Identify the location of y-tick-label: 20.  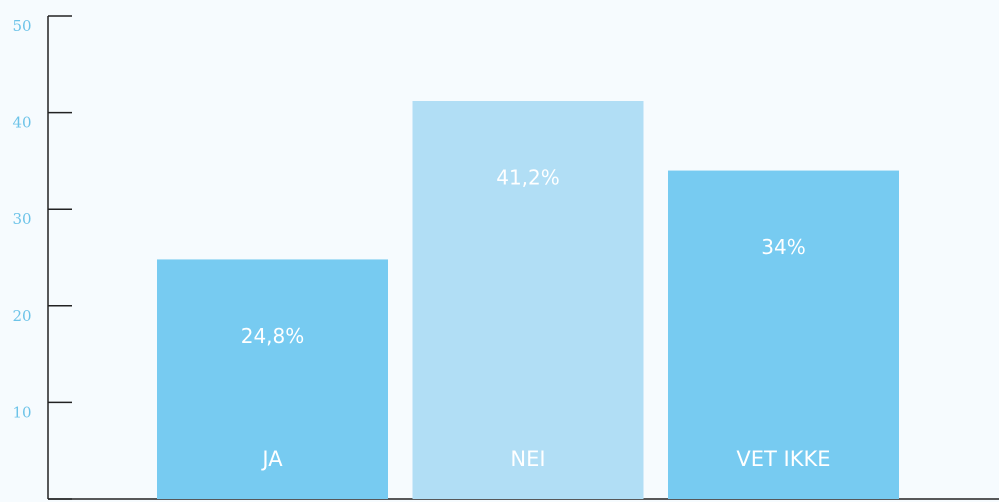
(21, 316).